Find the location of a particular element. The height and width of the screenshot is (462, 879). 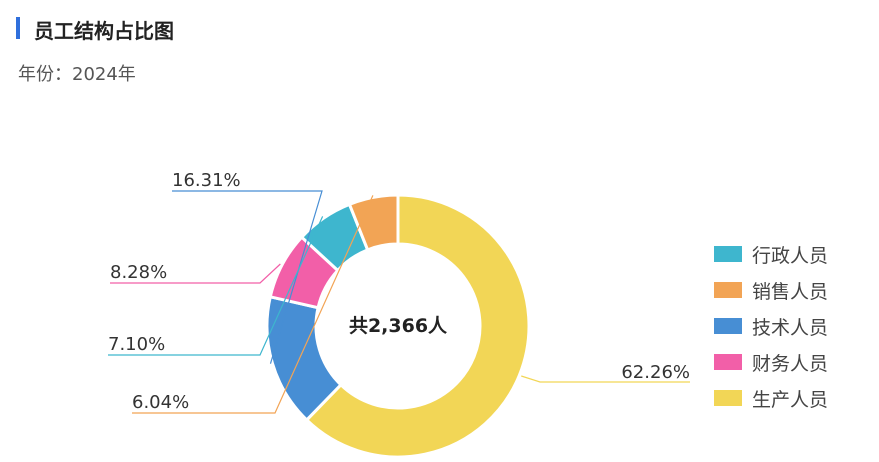

legend-label: 行政人员 is located at coordinates (790, 255).